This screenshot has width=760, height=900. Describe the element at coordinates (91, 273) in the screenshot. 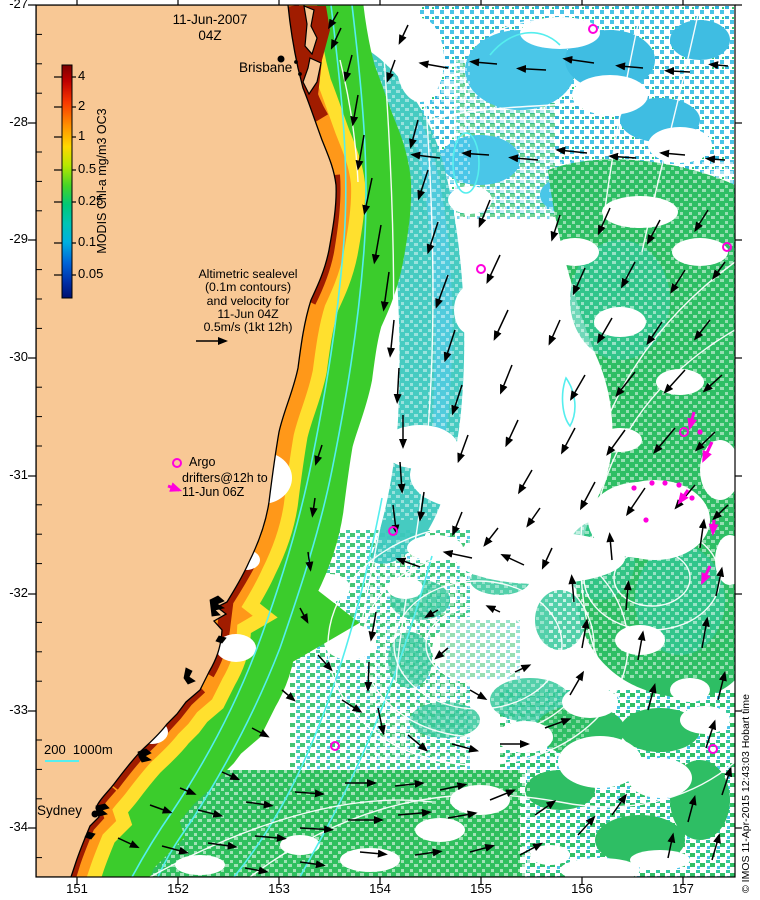

I see `colorbar-tick-label: 0.05` at that location.